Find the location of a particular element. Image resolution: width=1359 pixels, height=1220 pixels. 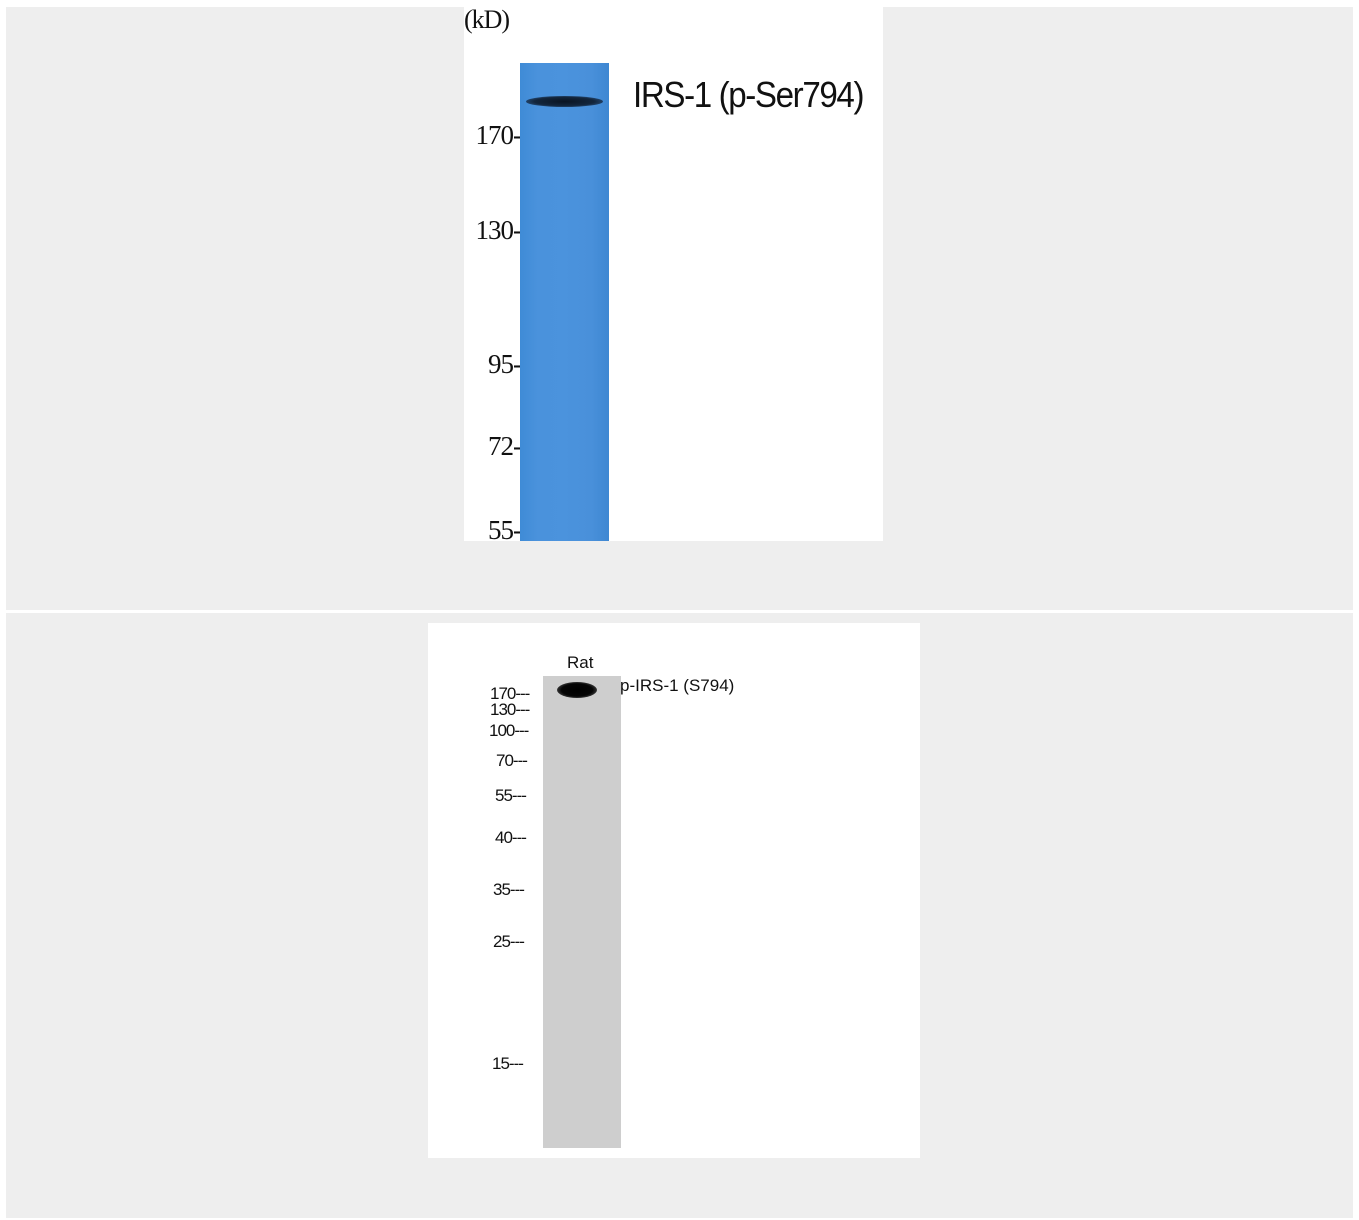

bottom-target-label: p-IRS-1 (S794) is located at coordinates (677, 685).